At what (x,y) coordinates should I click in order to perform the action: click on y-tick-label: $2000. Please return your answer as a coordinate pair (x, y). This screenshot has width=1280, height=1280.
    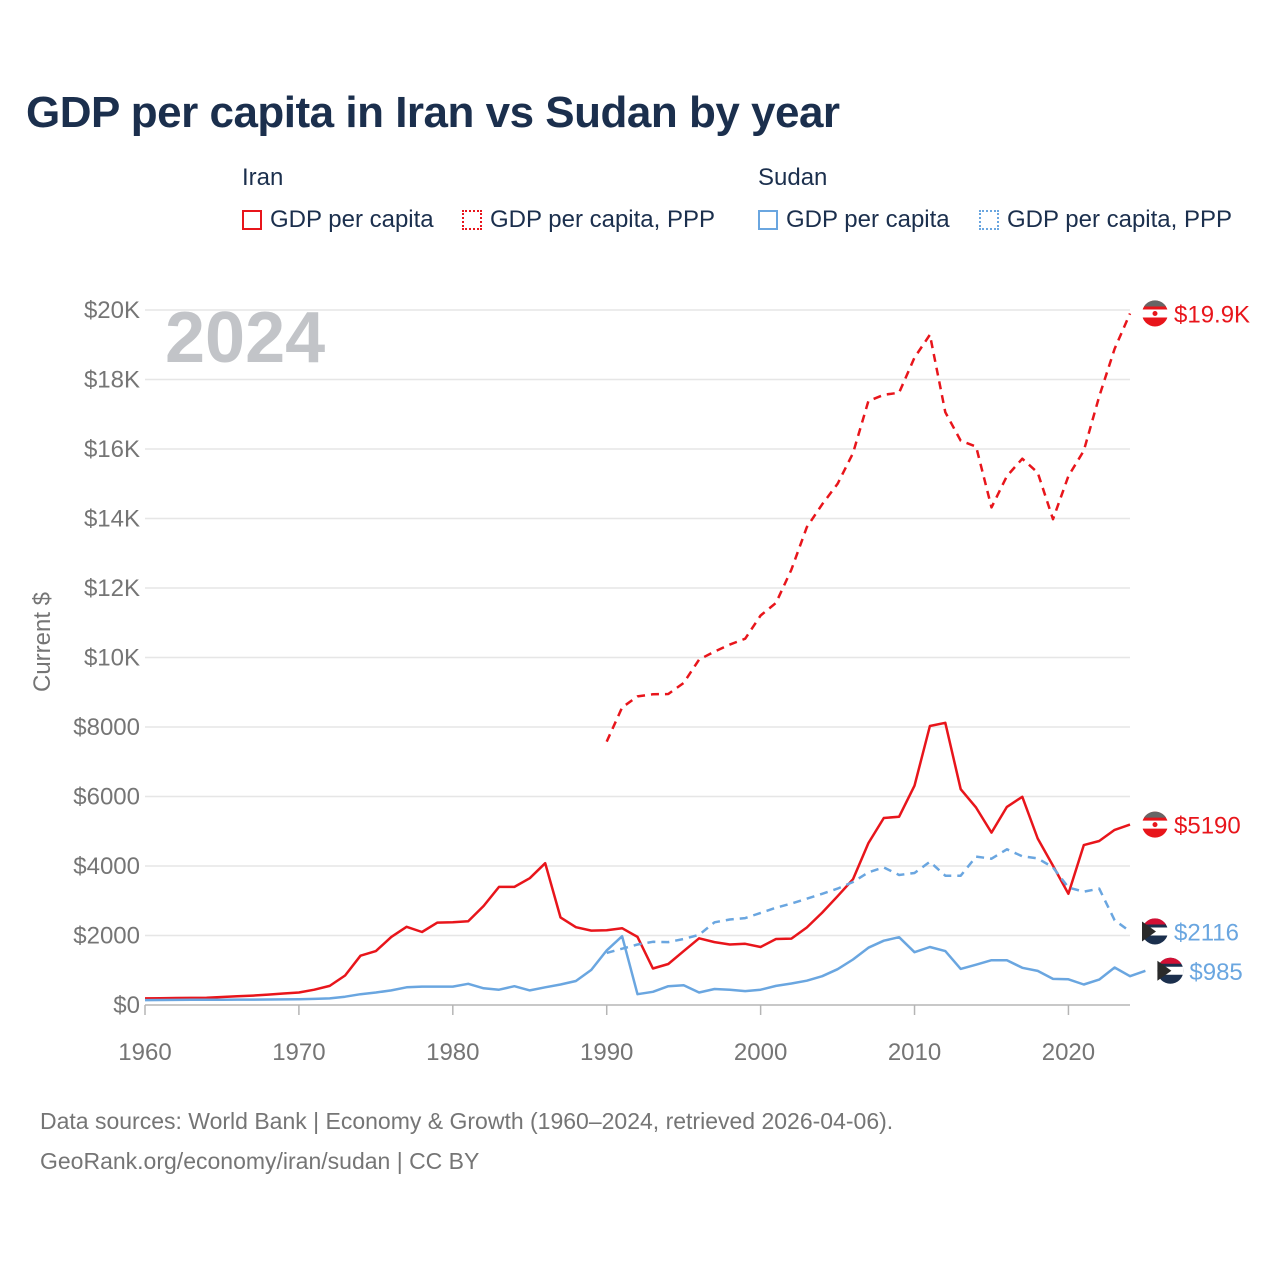
    Looking at the image, I should click on (106, 936).